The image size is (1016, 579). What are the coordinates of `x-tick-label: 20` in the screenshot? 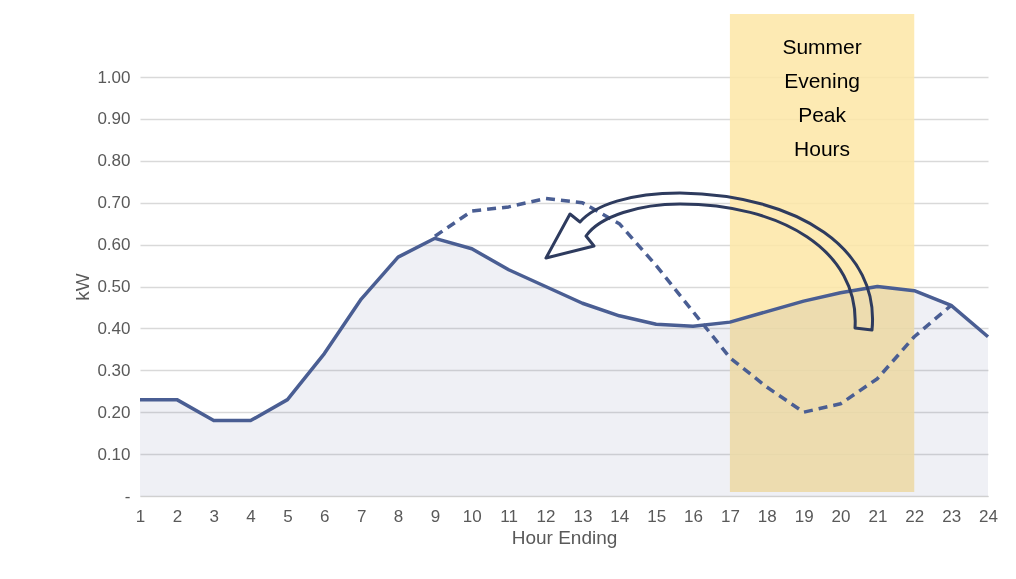 It's located at (841, 516).